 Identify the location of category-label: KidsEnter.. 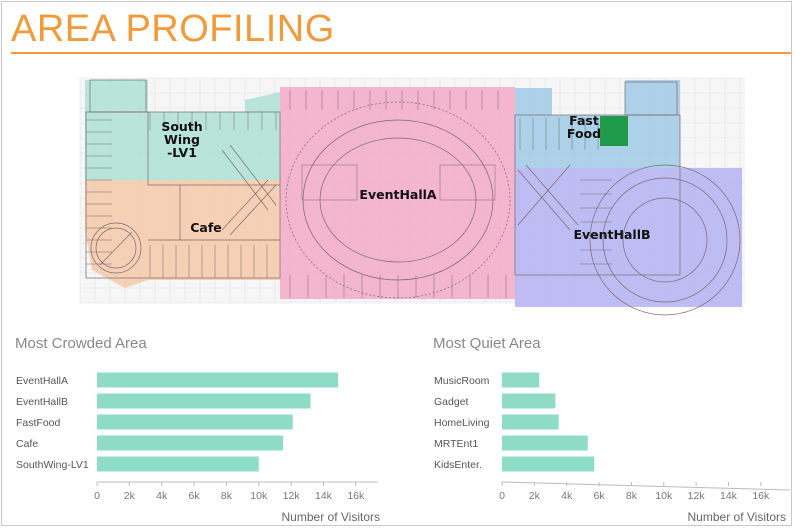
(458, 465).